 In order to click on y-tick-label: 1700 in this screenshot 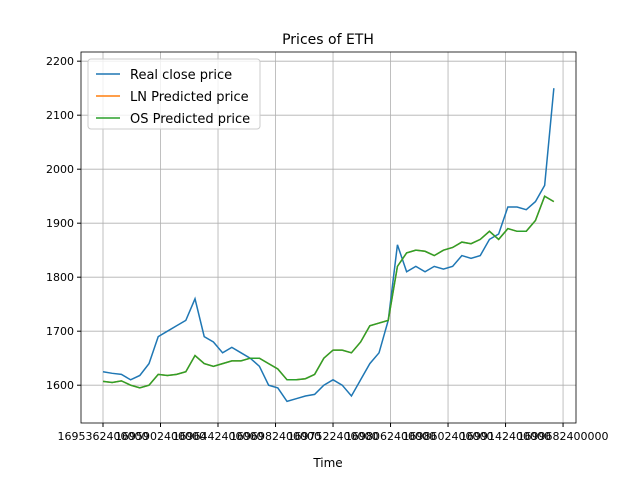, I will do `click(60, 331)`.